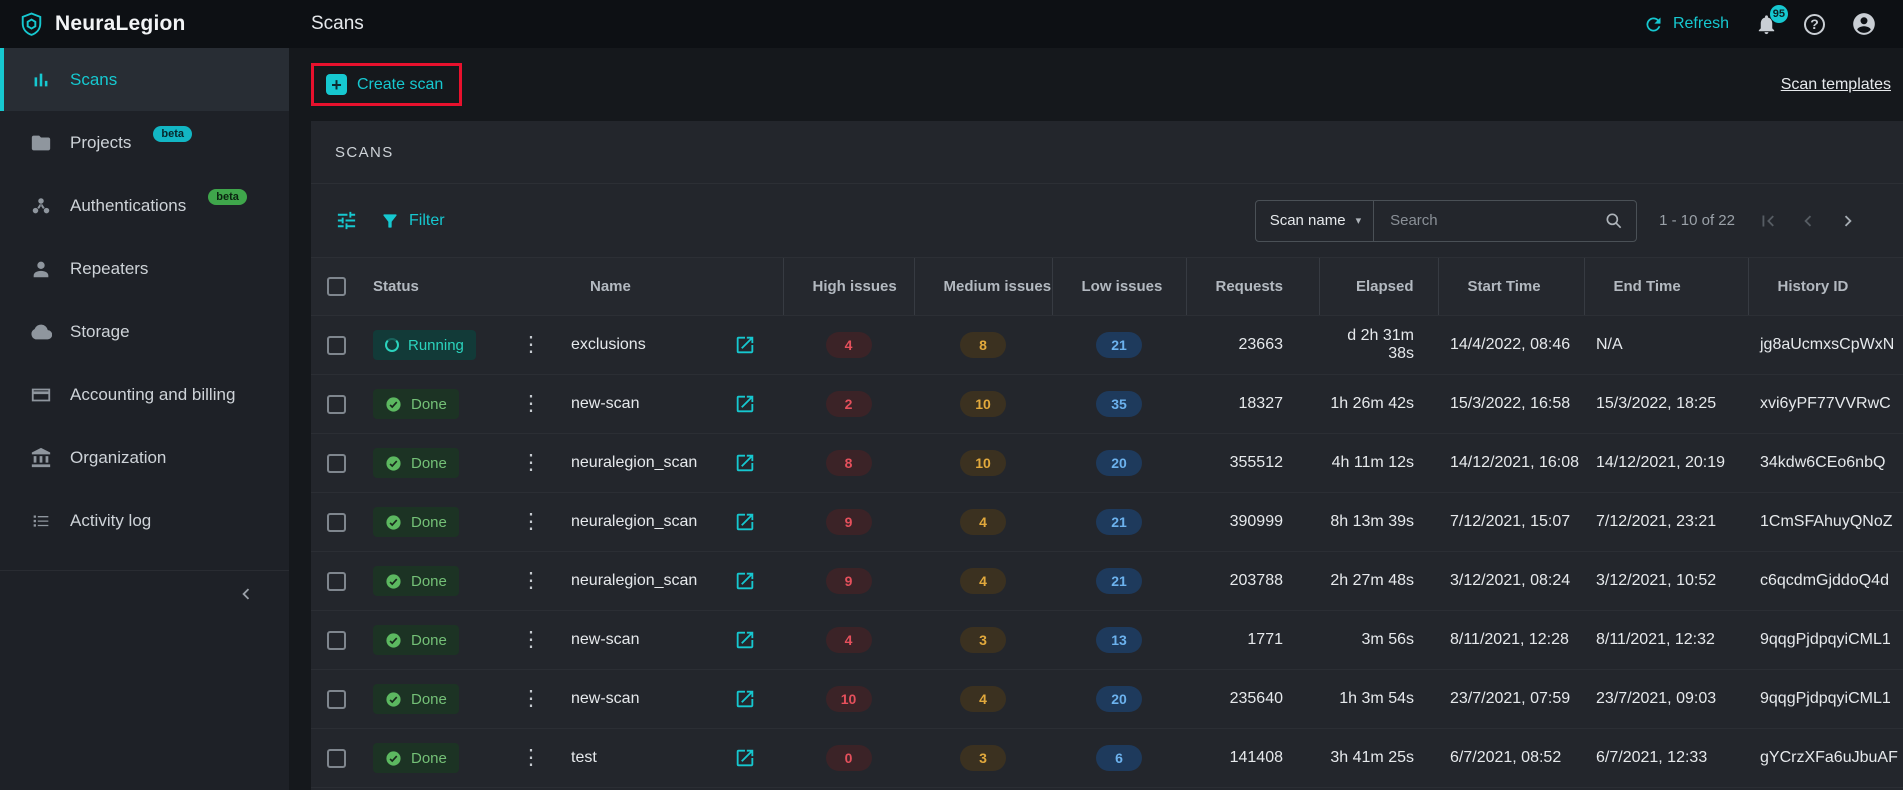  Describe the element at coordinates (1771, 20) in the screenshot. I see `notifications-button: 95` at that location.